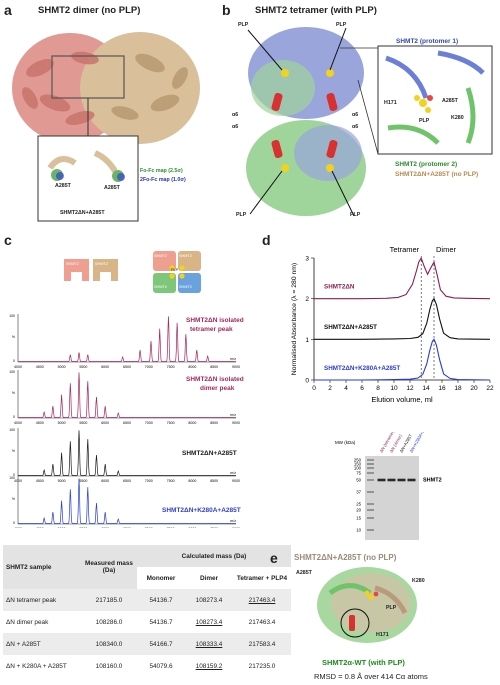 This screenshot has width=500, height=685. What do you see at coordinates (27, 622) in the screenshot?
I see `table-cell-sample: ΔN dimer peak` at bounding box center [27, 622].